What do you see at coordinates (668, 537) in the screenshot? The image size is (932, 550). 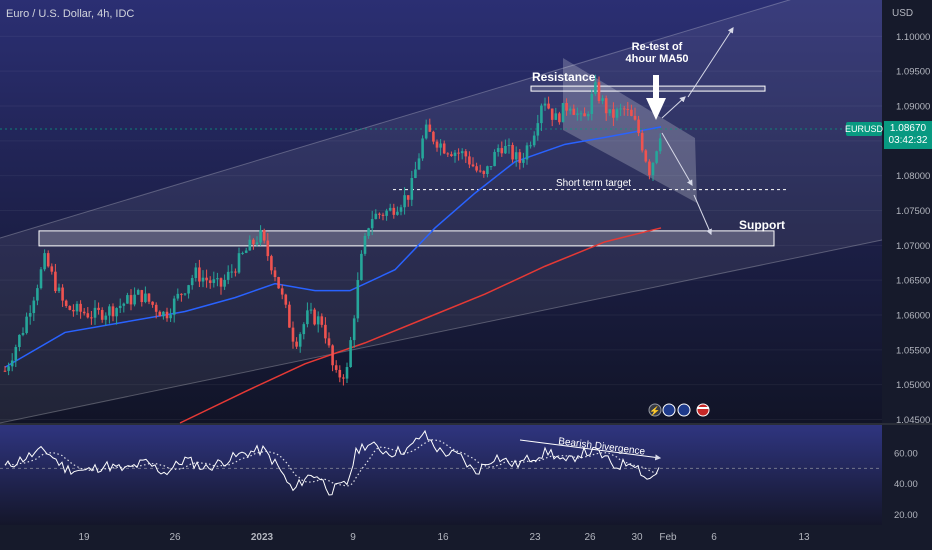 I see `x-tick-label: Feb` at bounding box center [668, 537].